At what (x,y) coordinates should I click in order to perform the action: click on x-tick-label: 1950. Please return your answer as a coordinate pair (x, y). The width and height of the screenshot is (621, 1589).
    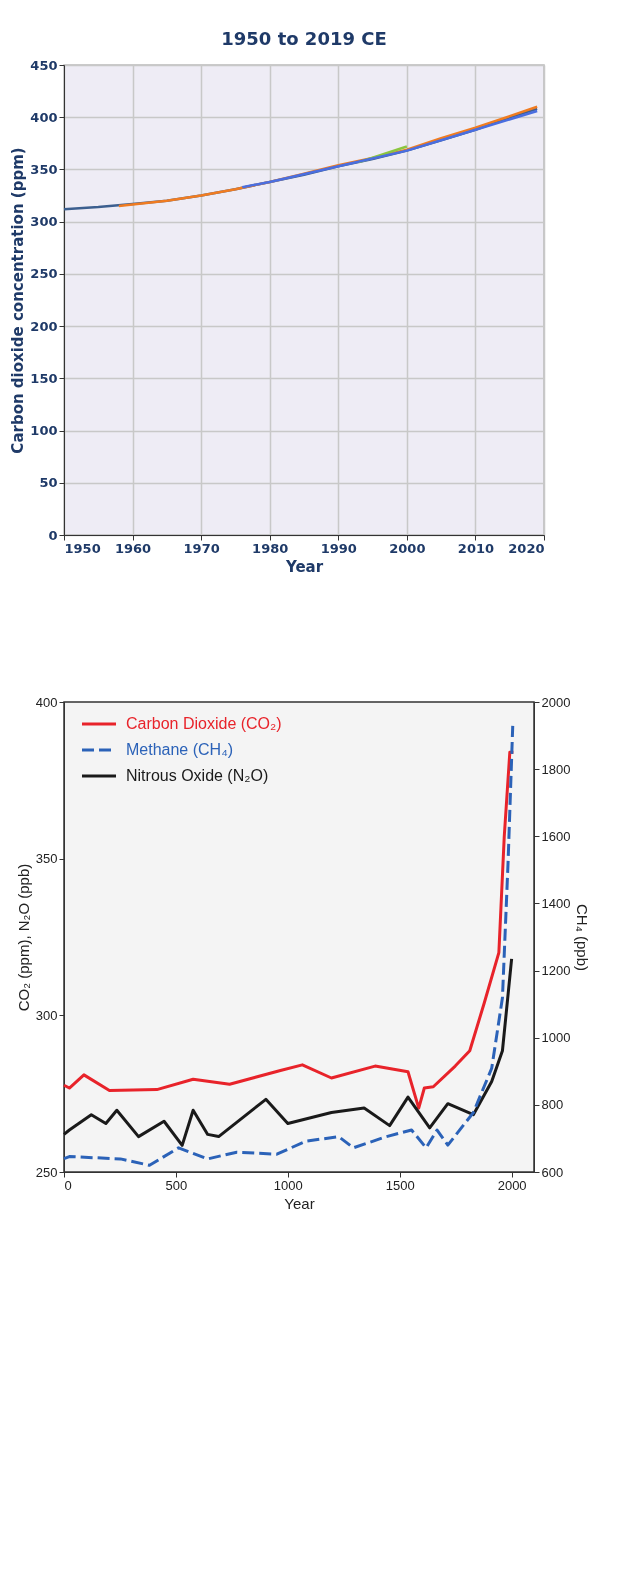
    Looking at the image, I should click on (82, 548).